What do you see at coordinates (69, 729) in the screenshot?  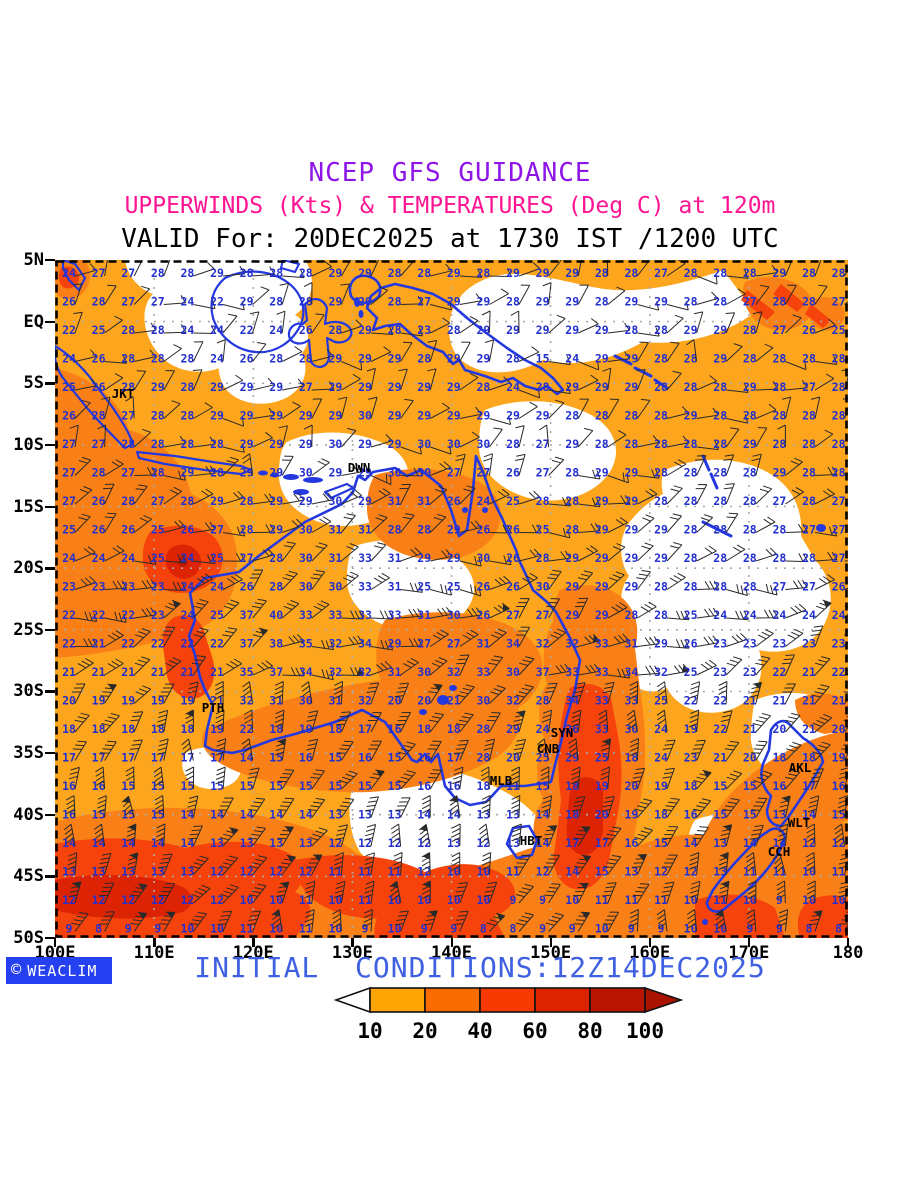 I see `temperature-value: 18` at bounding box center [69, 729].